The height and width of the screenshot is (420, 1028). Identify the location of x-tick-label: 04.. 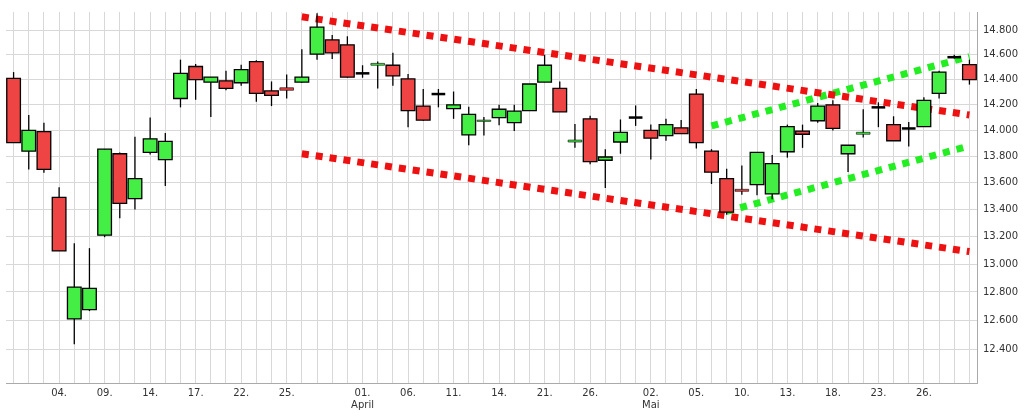
(59, 392).